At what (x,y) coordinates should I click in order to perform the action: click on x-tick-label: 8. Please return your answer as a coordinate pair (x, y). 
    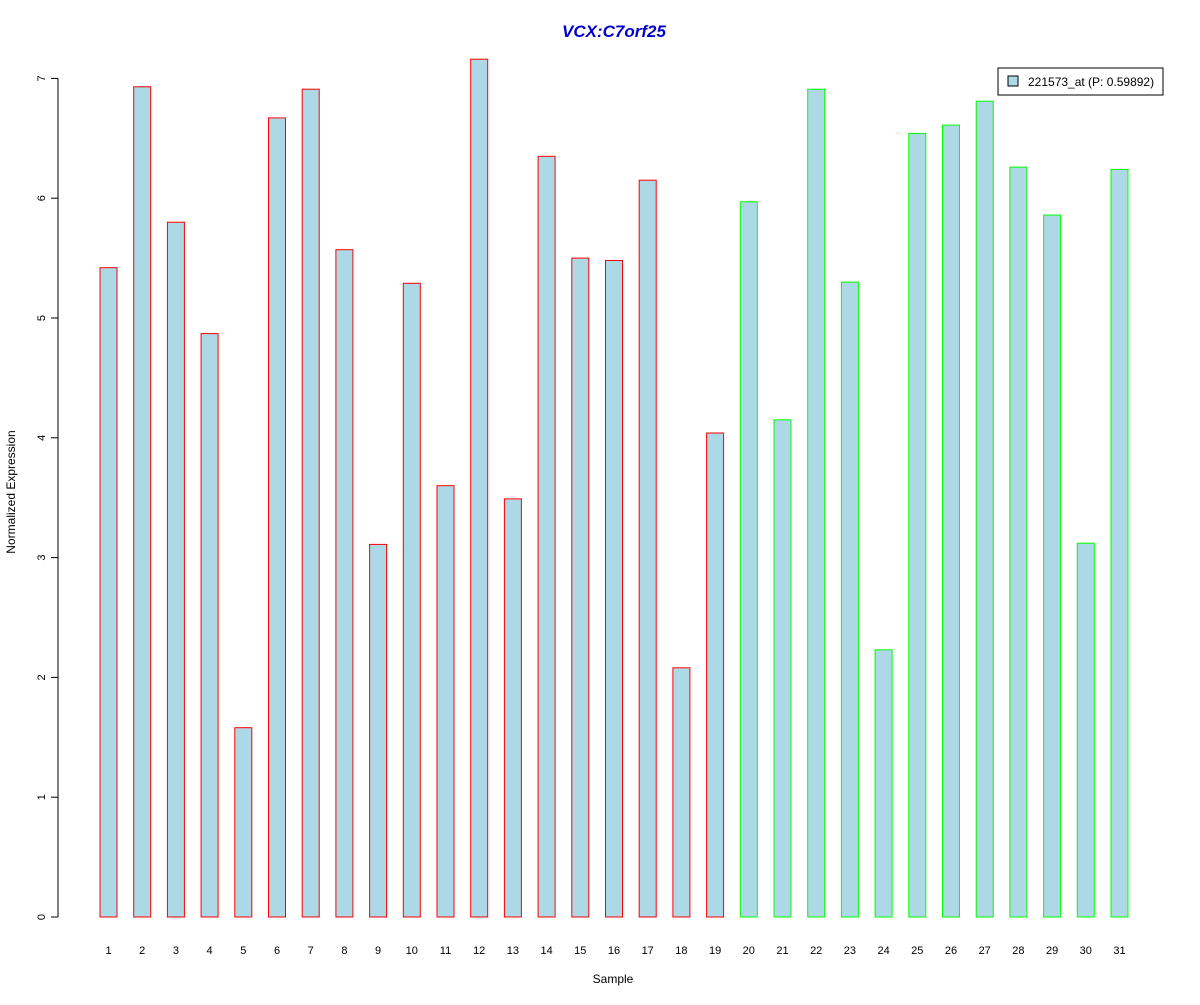
    Looking at the image, I should click on (344, 951).